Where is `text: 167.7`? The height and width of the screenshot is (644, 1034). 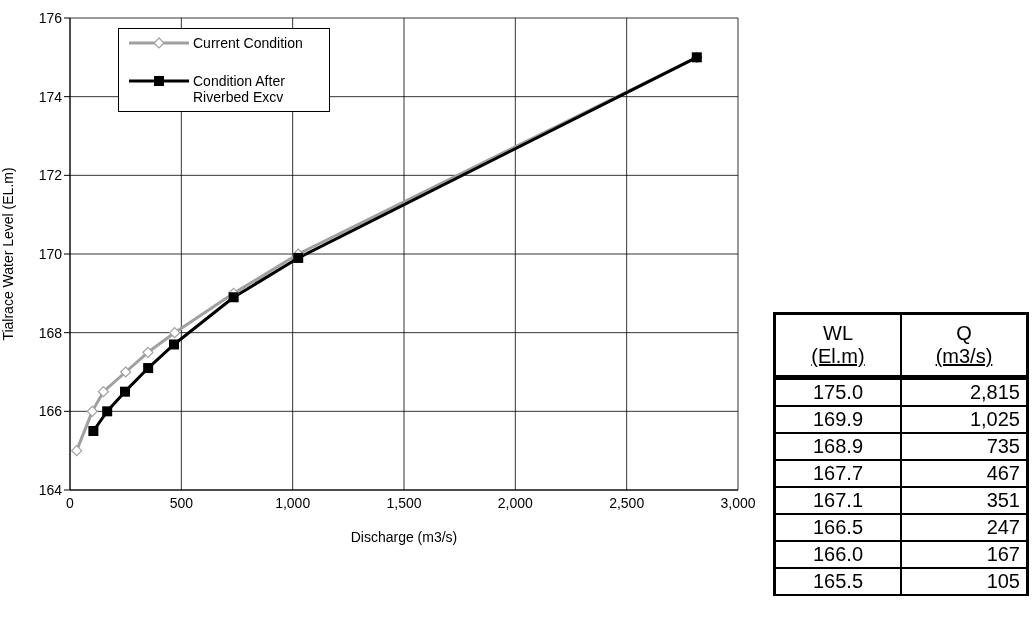 text: 167.7 is located at coordinates (837, 473).